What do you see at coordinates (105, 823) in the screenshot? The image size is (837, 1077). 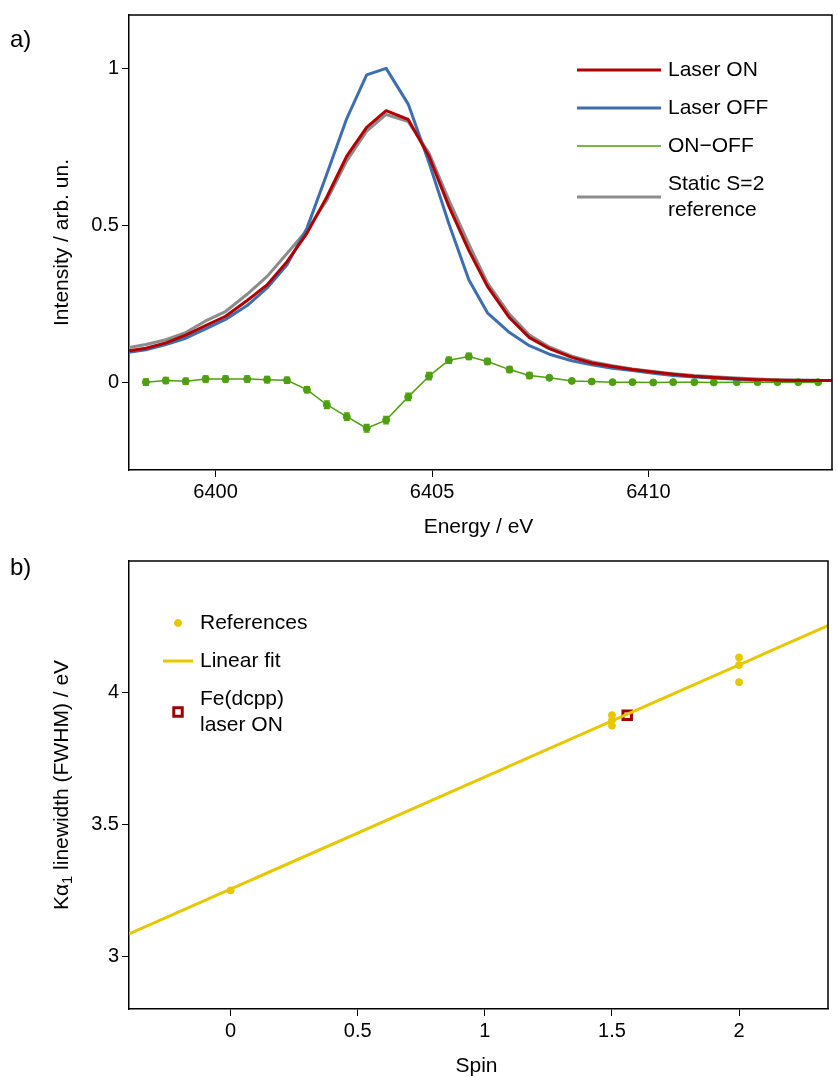 I see `y-tick-label: 3.5` at bounding box center [105, 823].